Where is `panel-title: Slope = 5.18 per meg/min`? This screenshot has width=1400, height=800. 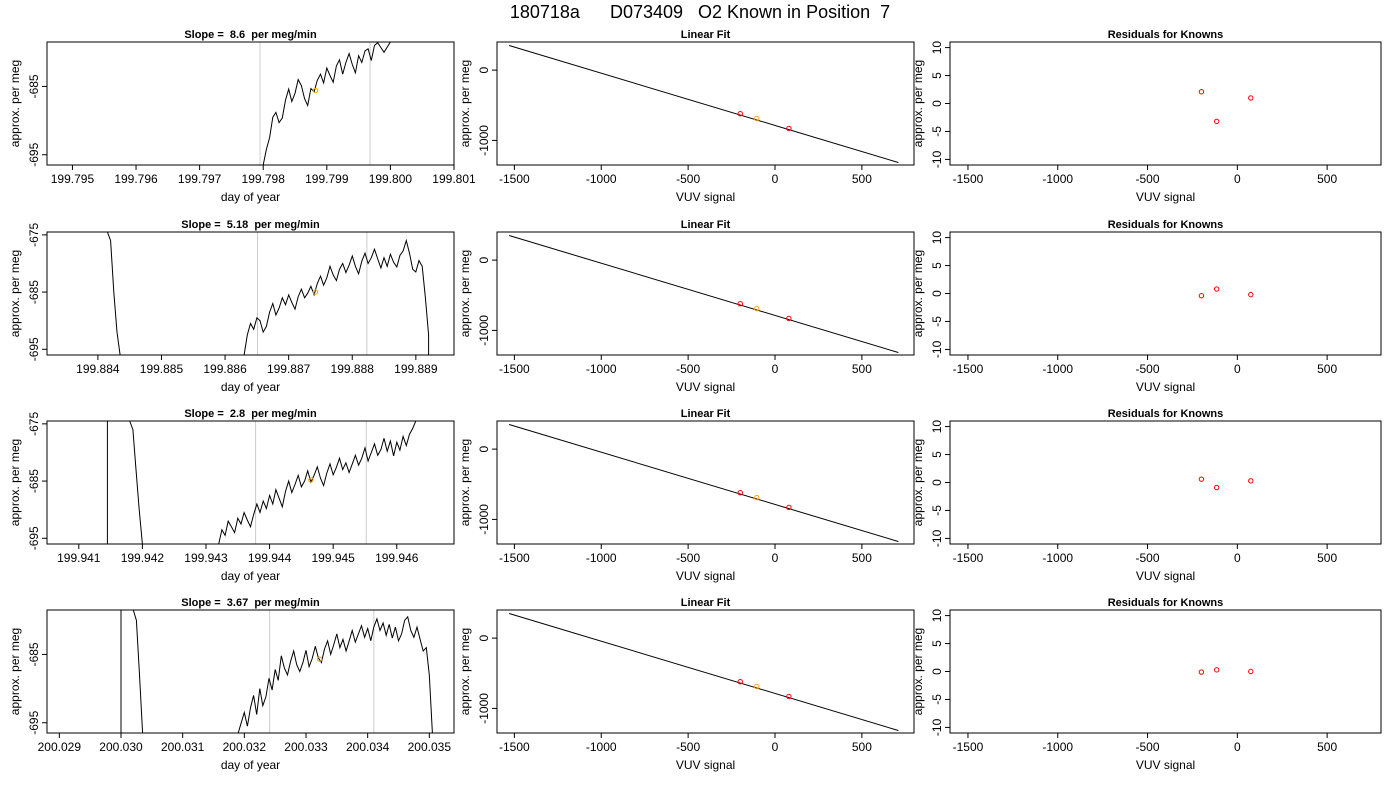
panel-title: Slope = 5.18 per meg/min is located at coordinates (250, 225).